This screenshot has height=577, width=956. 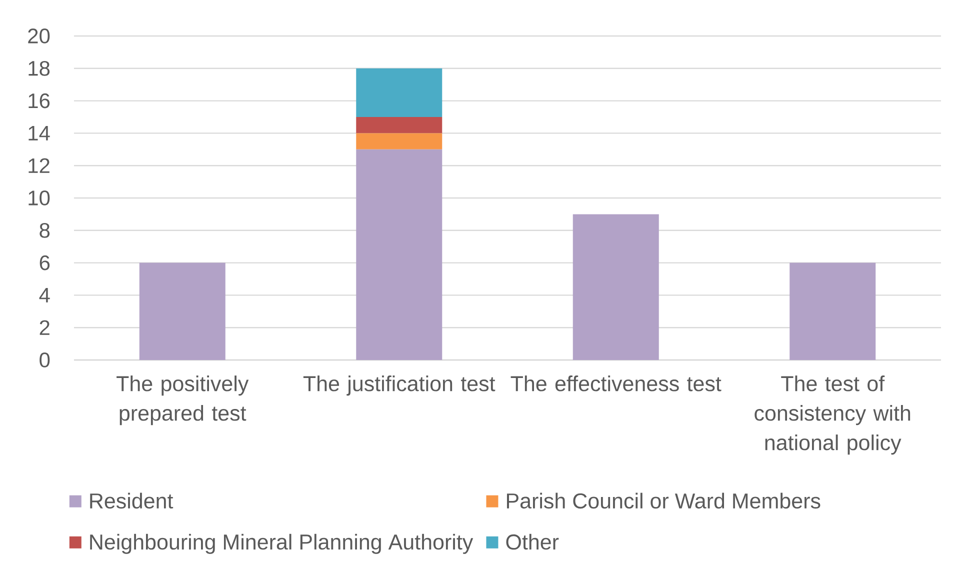 What do you see at coordinates (132, 500) in the screenshot?
I see `legend-label: Resident` at bounding box center [132, 500].